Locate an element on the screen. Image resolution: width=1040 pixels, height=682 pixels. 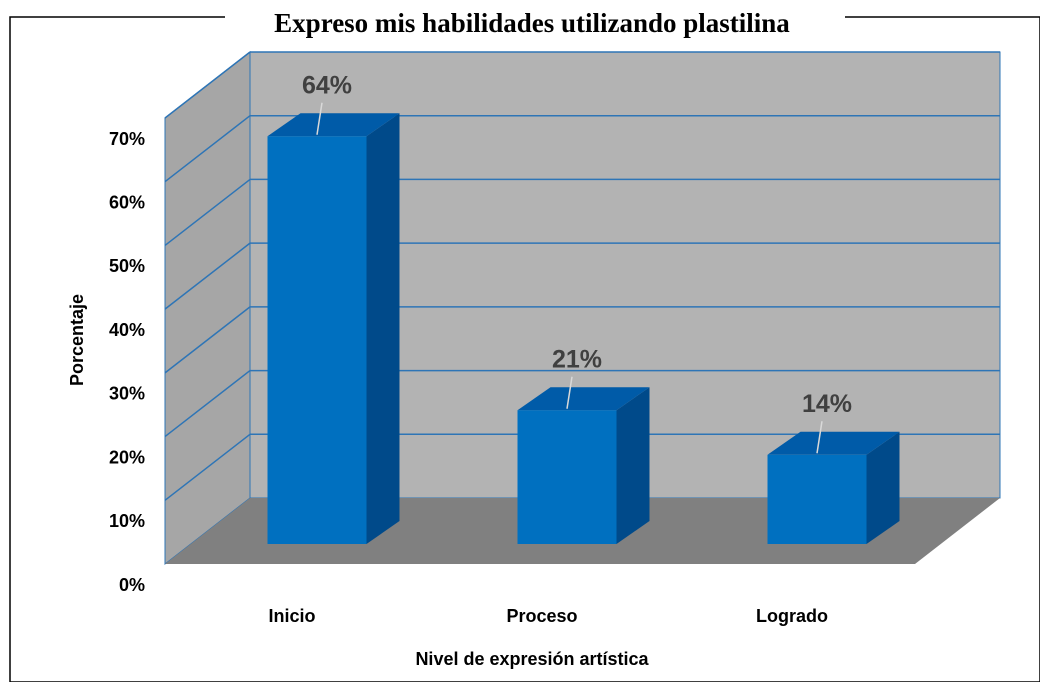
title-bg is located at coordinates (535, 27).